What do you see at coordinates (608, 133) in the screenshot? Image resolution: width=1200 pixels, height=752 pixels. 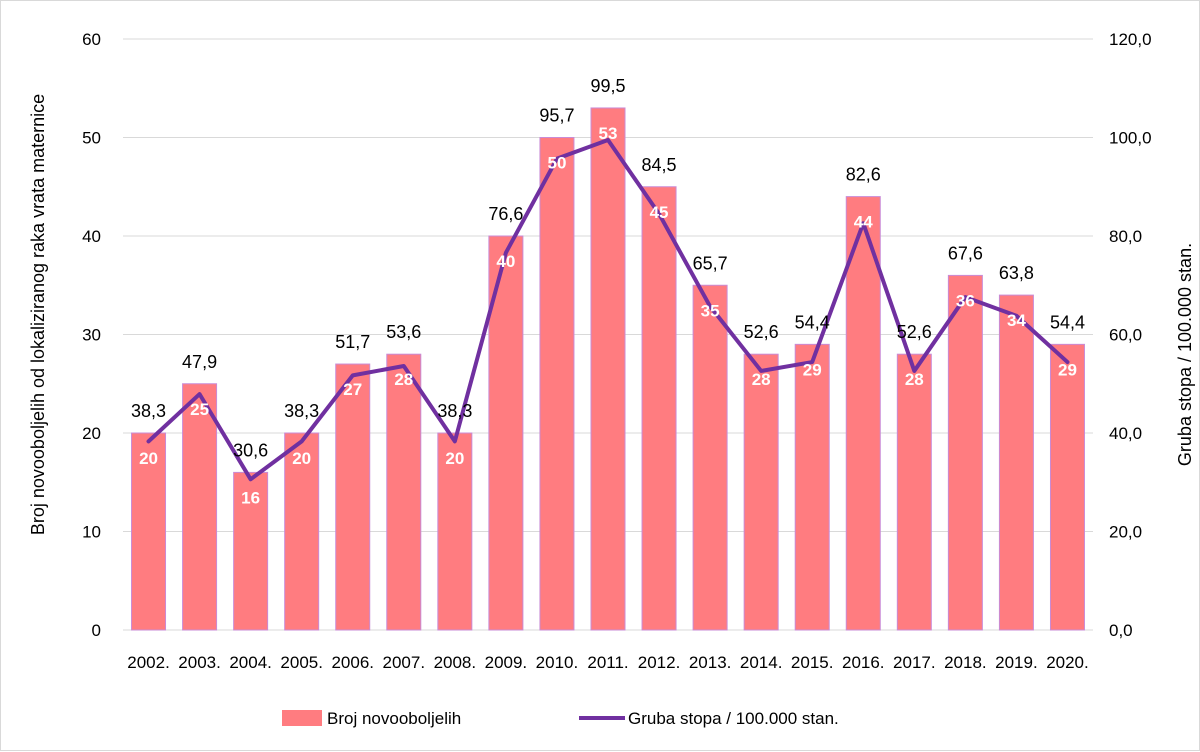 I see `bar-value-label: 53` at bounding box center [608, 133].